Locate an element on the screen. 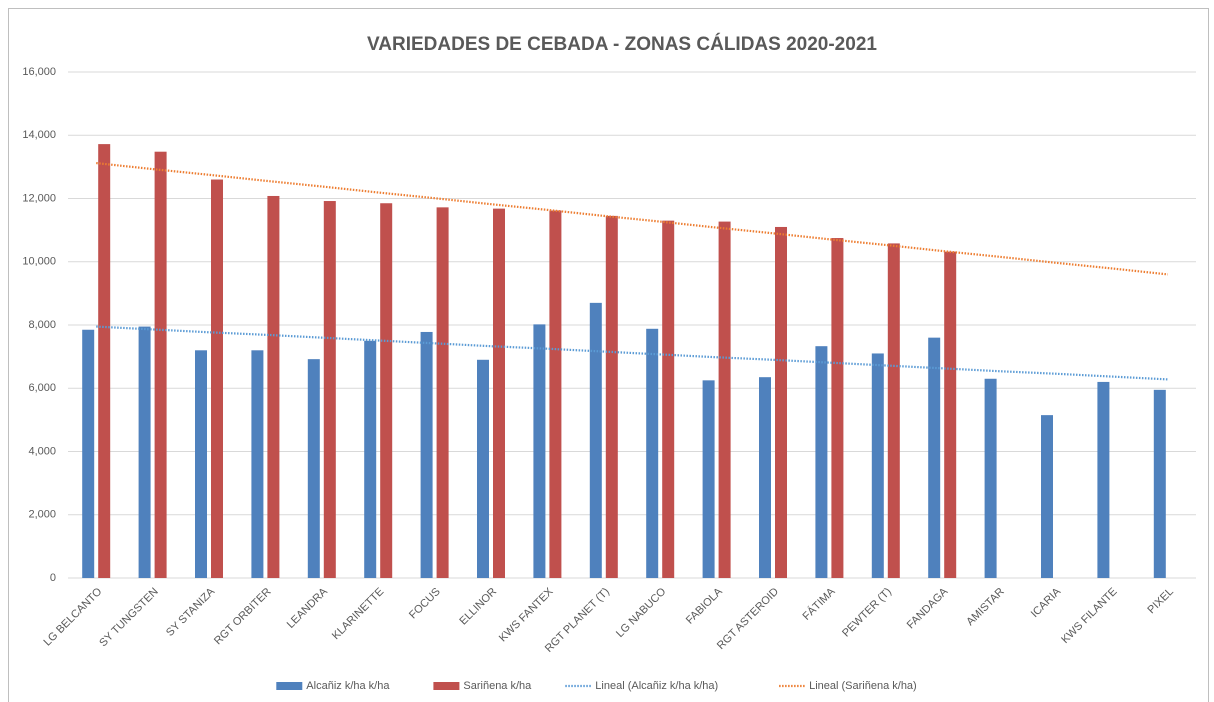 This screenshot has width=1214, height=702. y-tick-label: 6,000 is located at coordinates (42, 388).